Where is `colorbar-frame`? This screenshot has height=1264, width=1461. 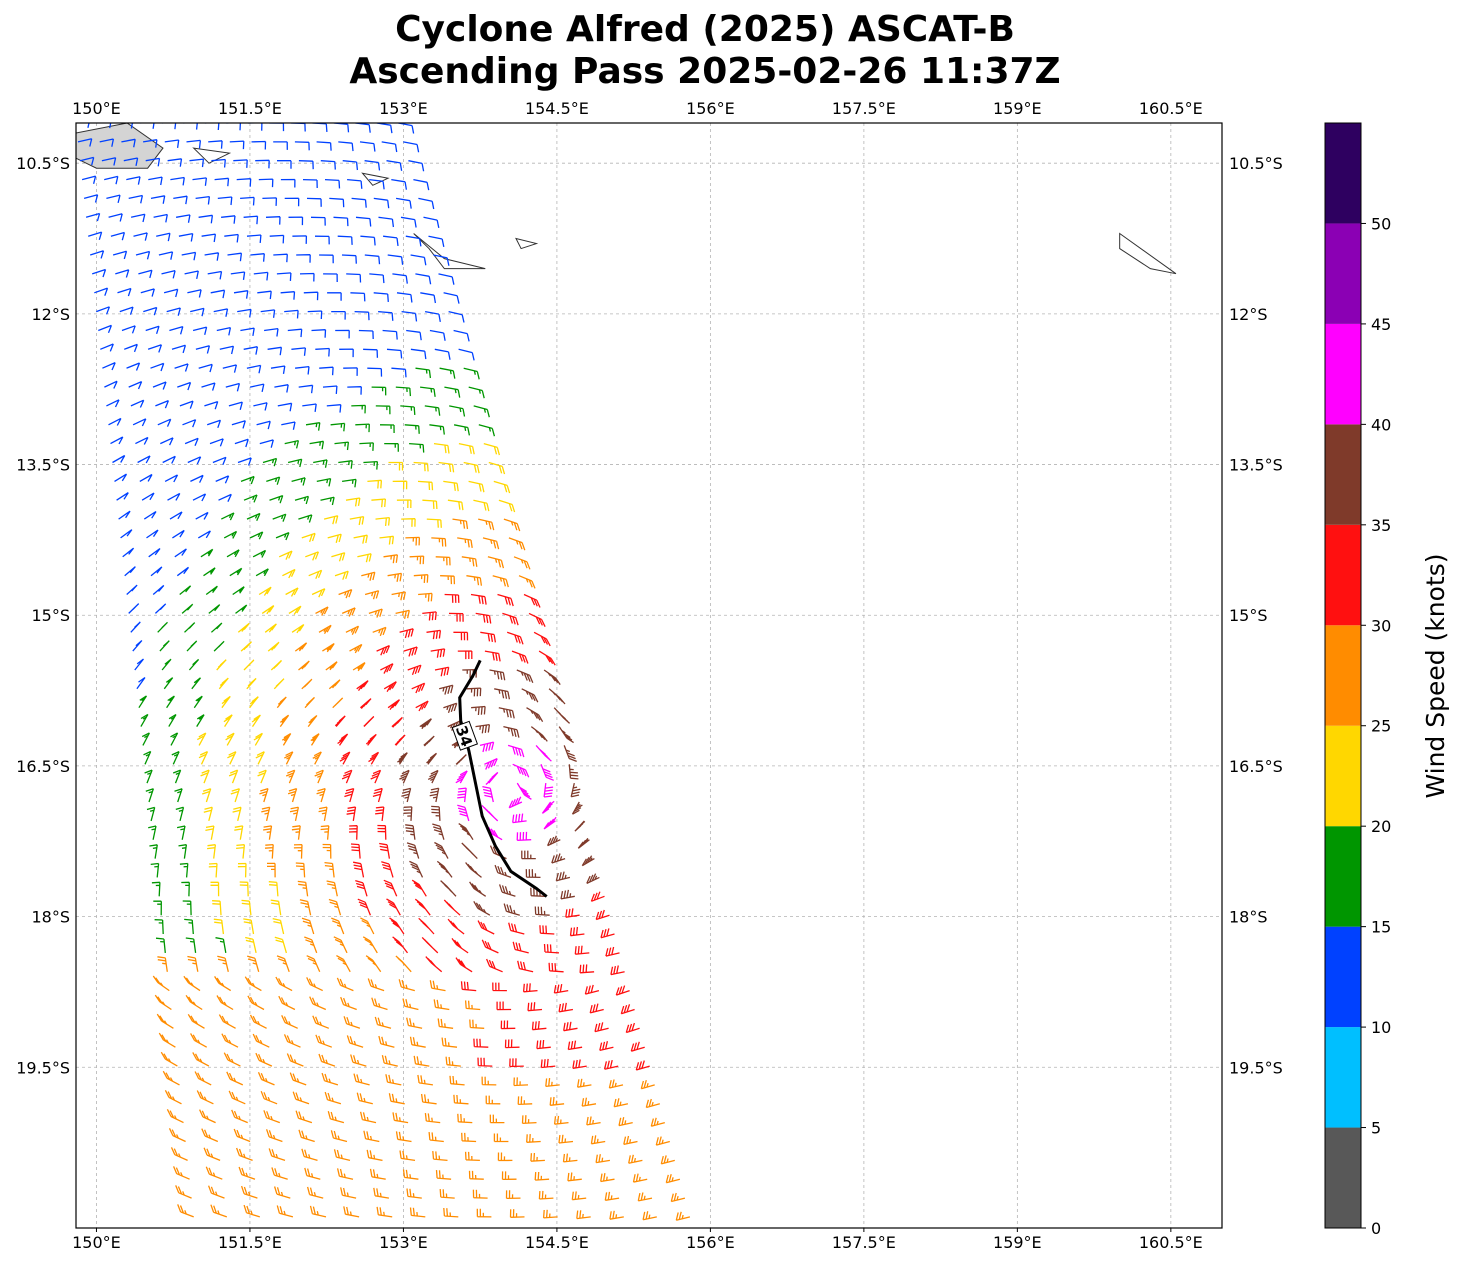
colorbar-frame is located at coordinates (1343, 675).